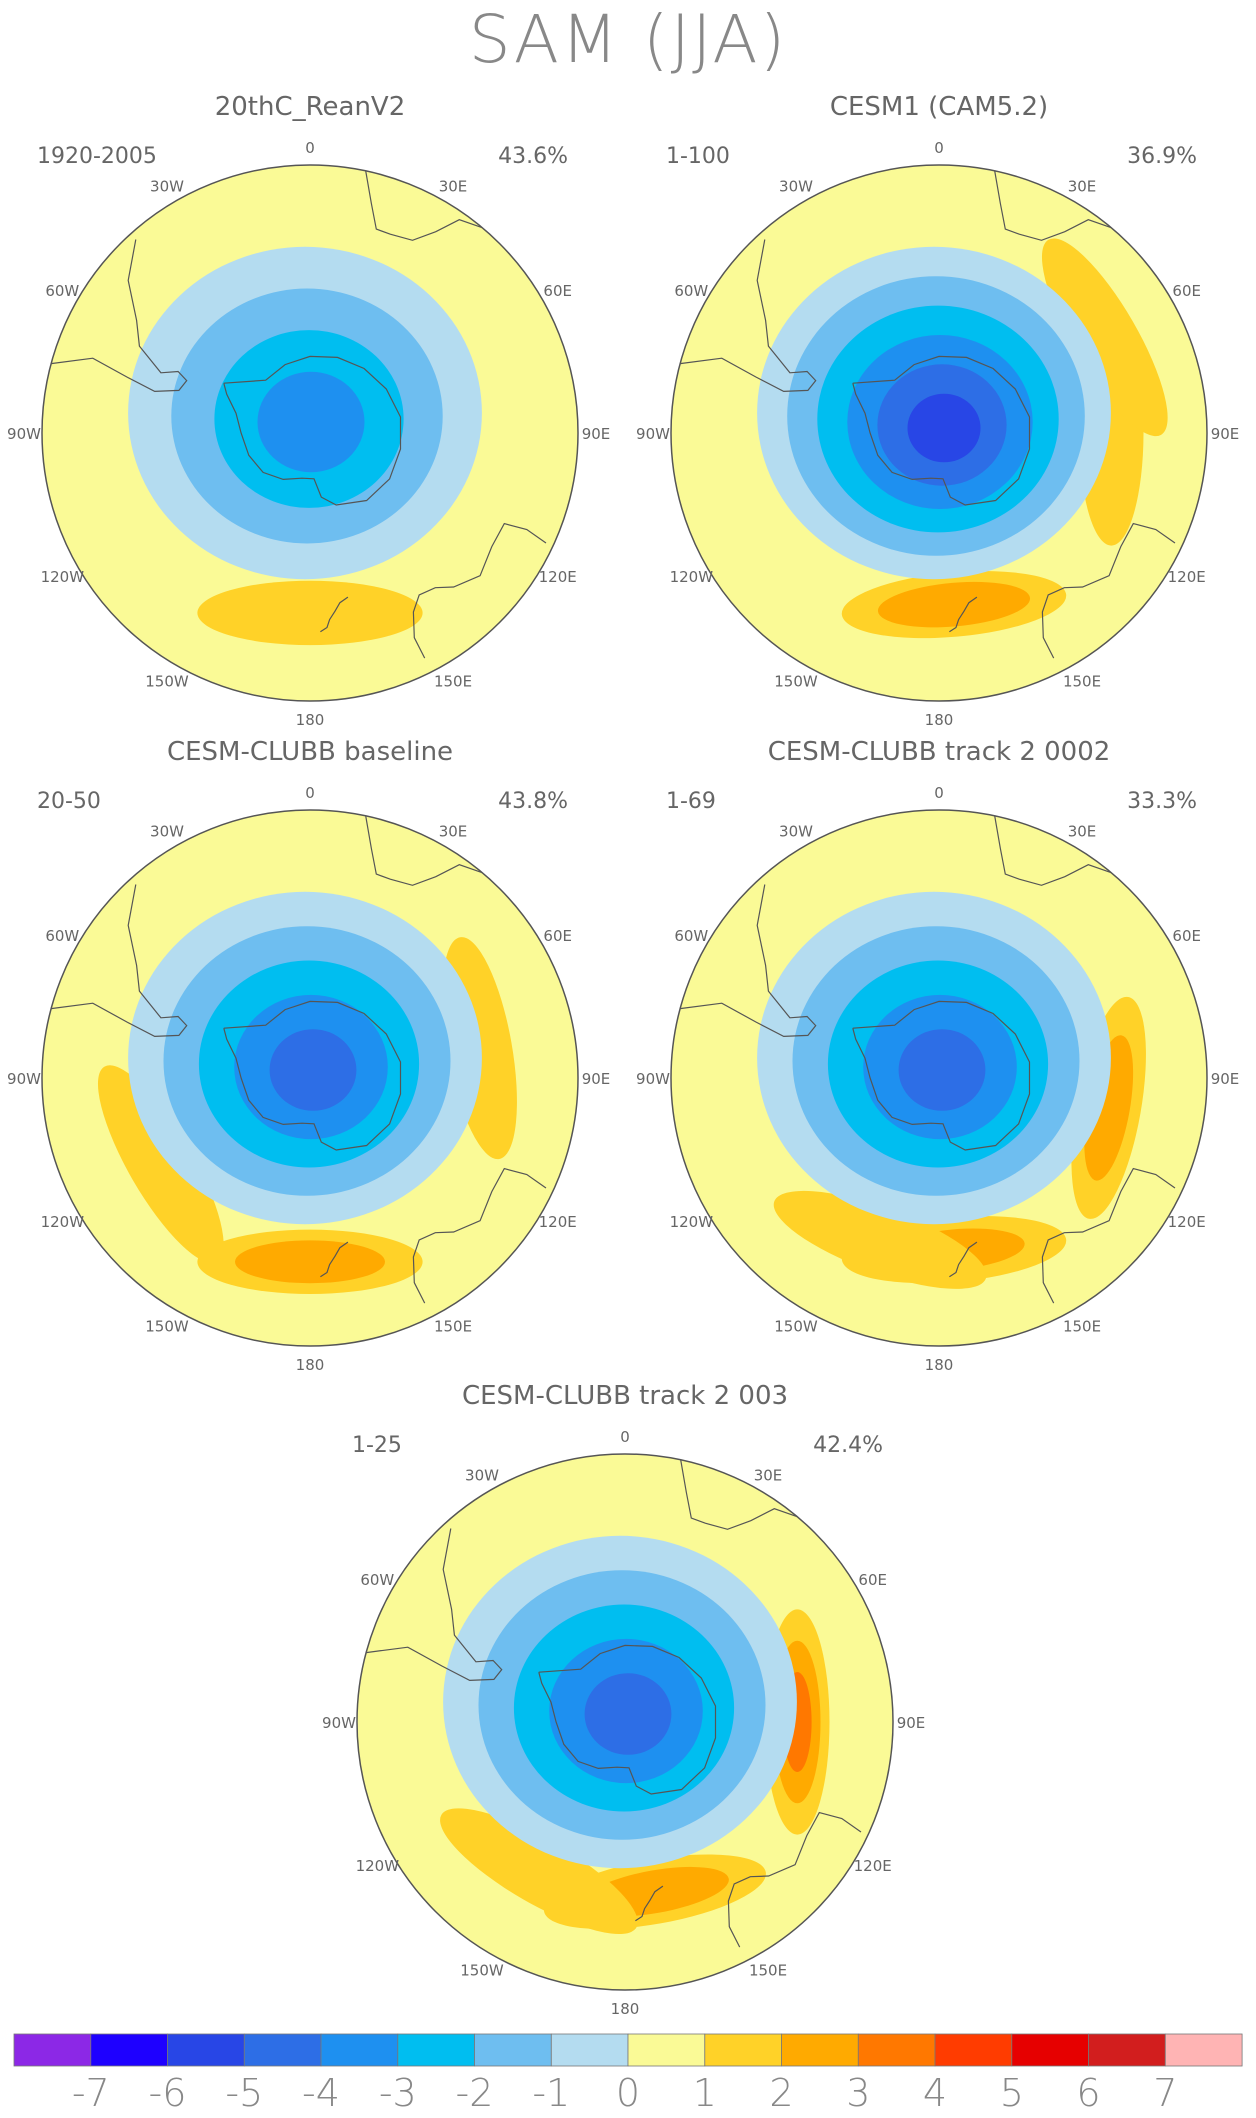 This screenshot has width=1256, height=2118. Describe the element at coordinates (310, 752) in the screenshot. I see `panel-title: CESM-CLUBB baseline` at that location.